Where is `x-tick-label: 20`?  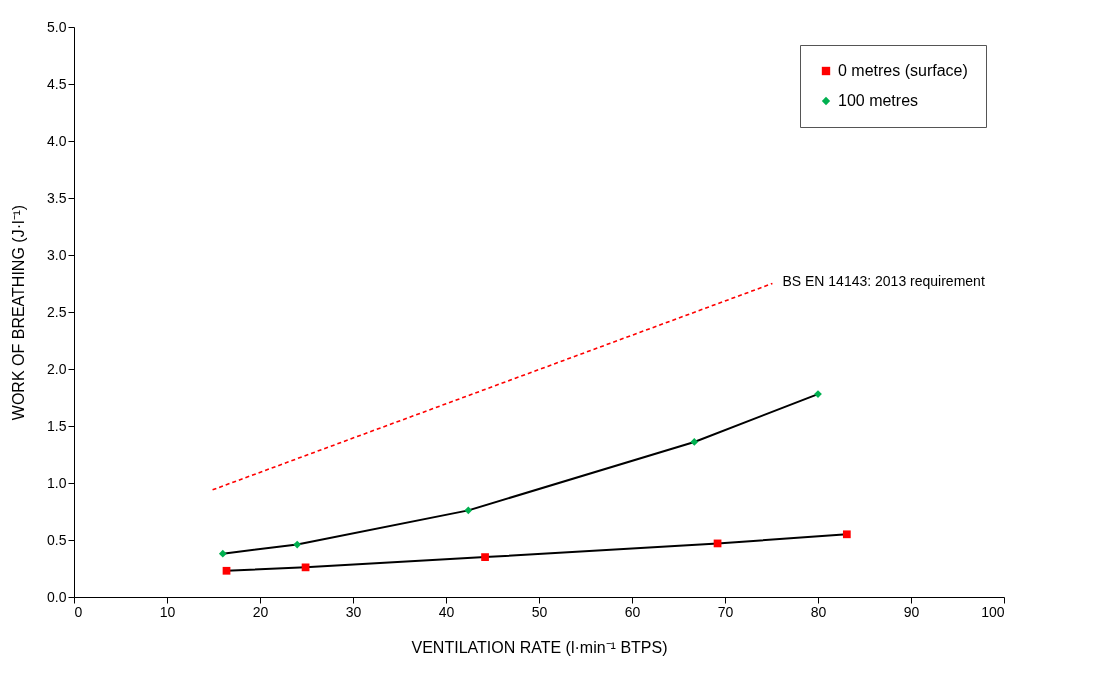
x-tick-label: 20 is located at coordinates (260, 611).